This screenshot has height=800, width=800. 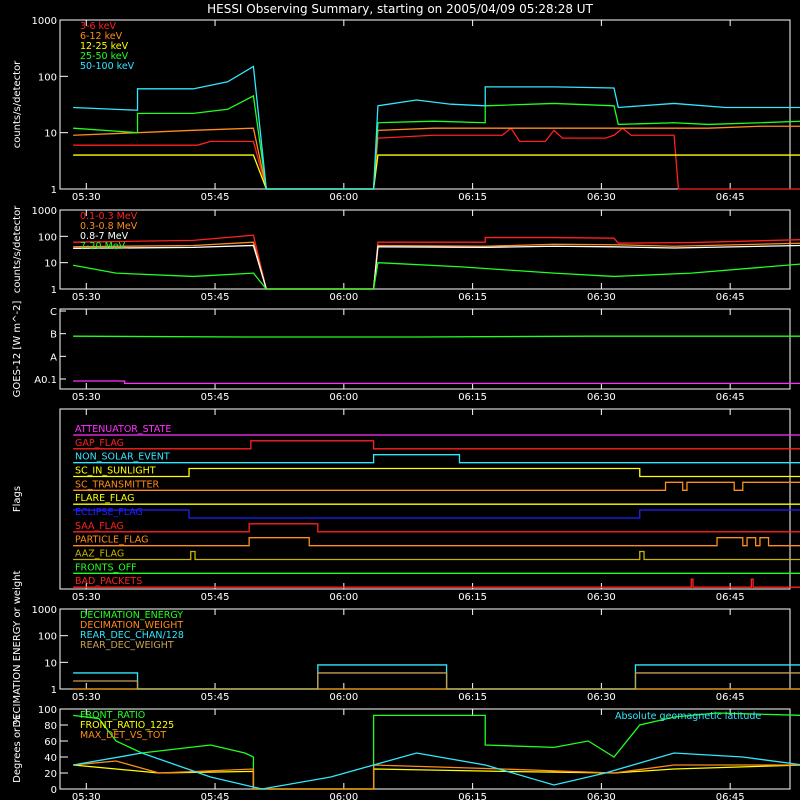 What do you see at coordinates (17, 749) in the screenshot?
I see `y-axis-label: Degrees or %` at bounding box center [17, 749].